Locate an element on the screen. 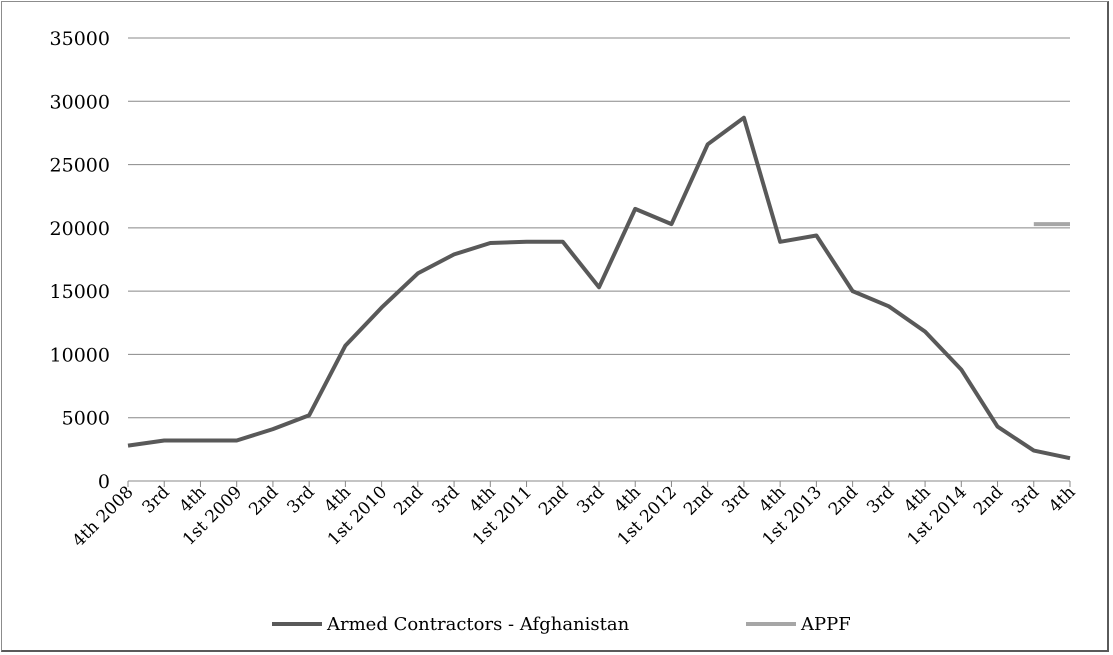 This screenshot has height=655, width=1113. legend-item: Armed Contractors - Afghanistan is located at coordinates (451, 624).